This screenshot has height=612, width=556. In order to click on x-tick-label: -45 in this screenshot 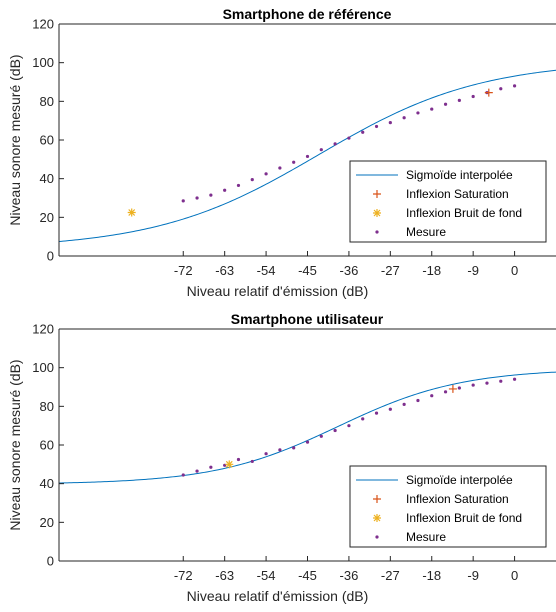, I will do `click(307, 575)`.